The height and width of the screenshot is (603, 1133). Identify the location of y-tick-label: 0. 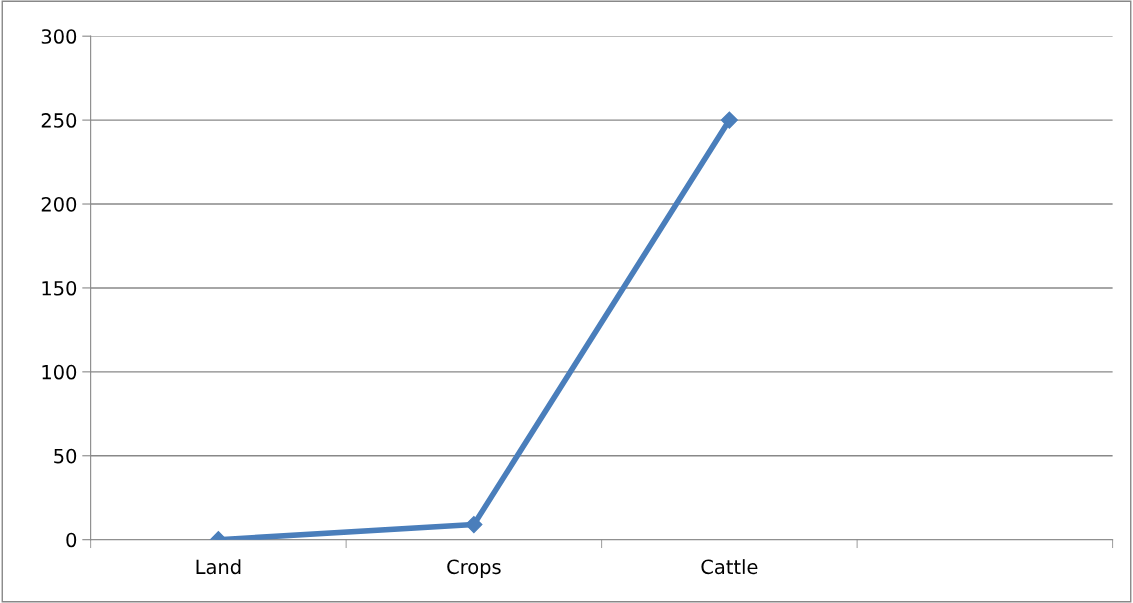
(71, 540).